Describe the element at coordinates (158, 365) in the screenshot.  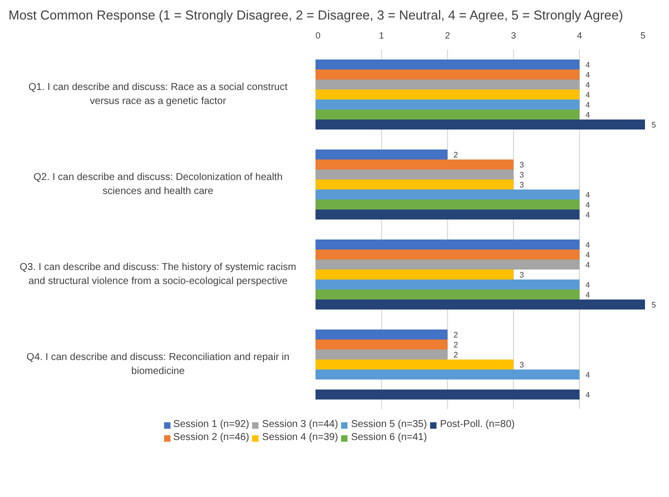
I see `y-tick-label: Q4. I can describe and discuss: Reconciliation and repair in biomedicine` at that location.